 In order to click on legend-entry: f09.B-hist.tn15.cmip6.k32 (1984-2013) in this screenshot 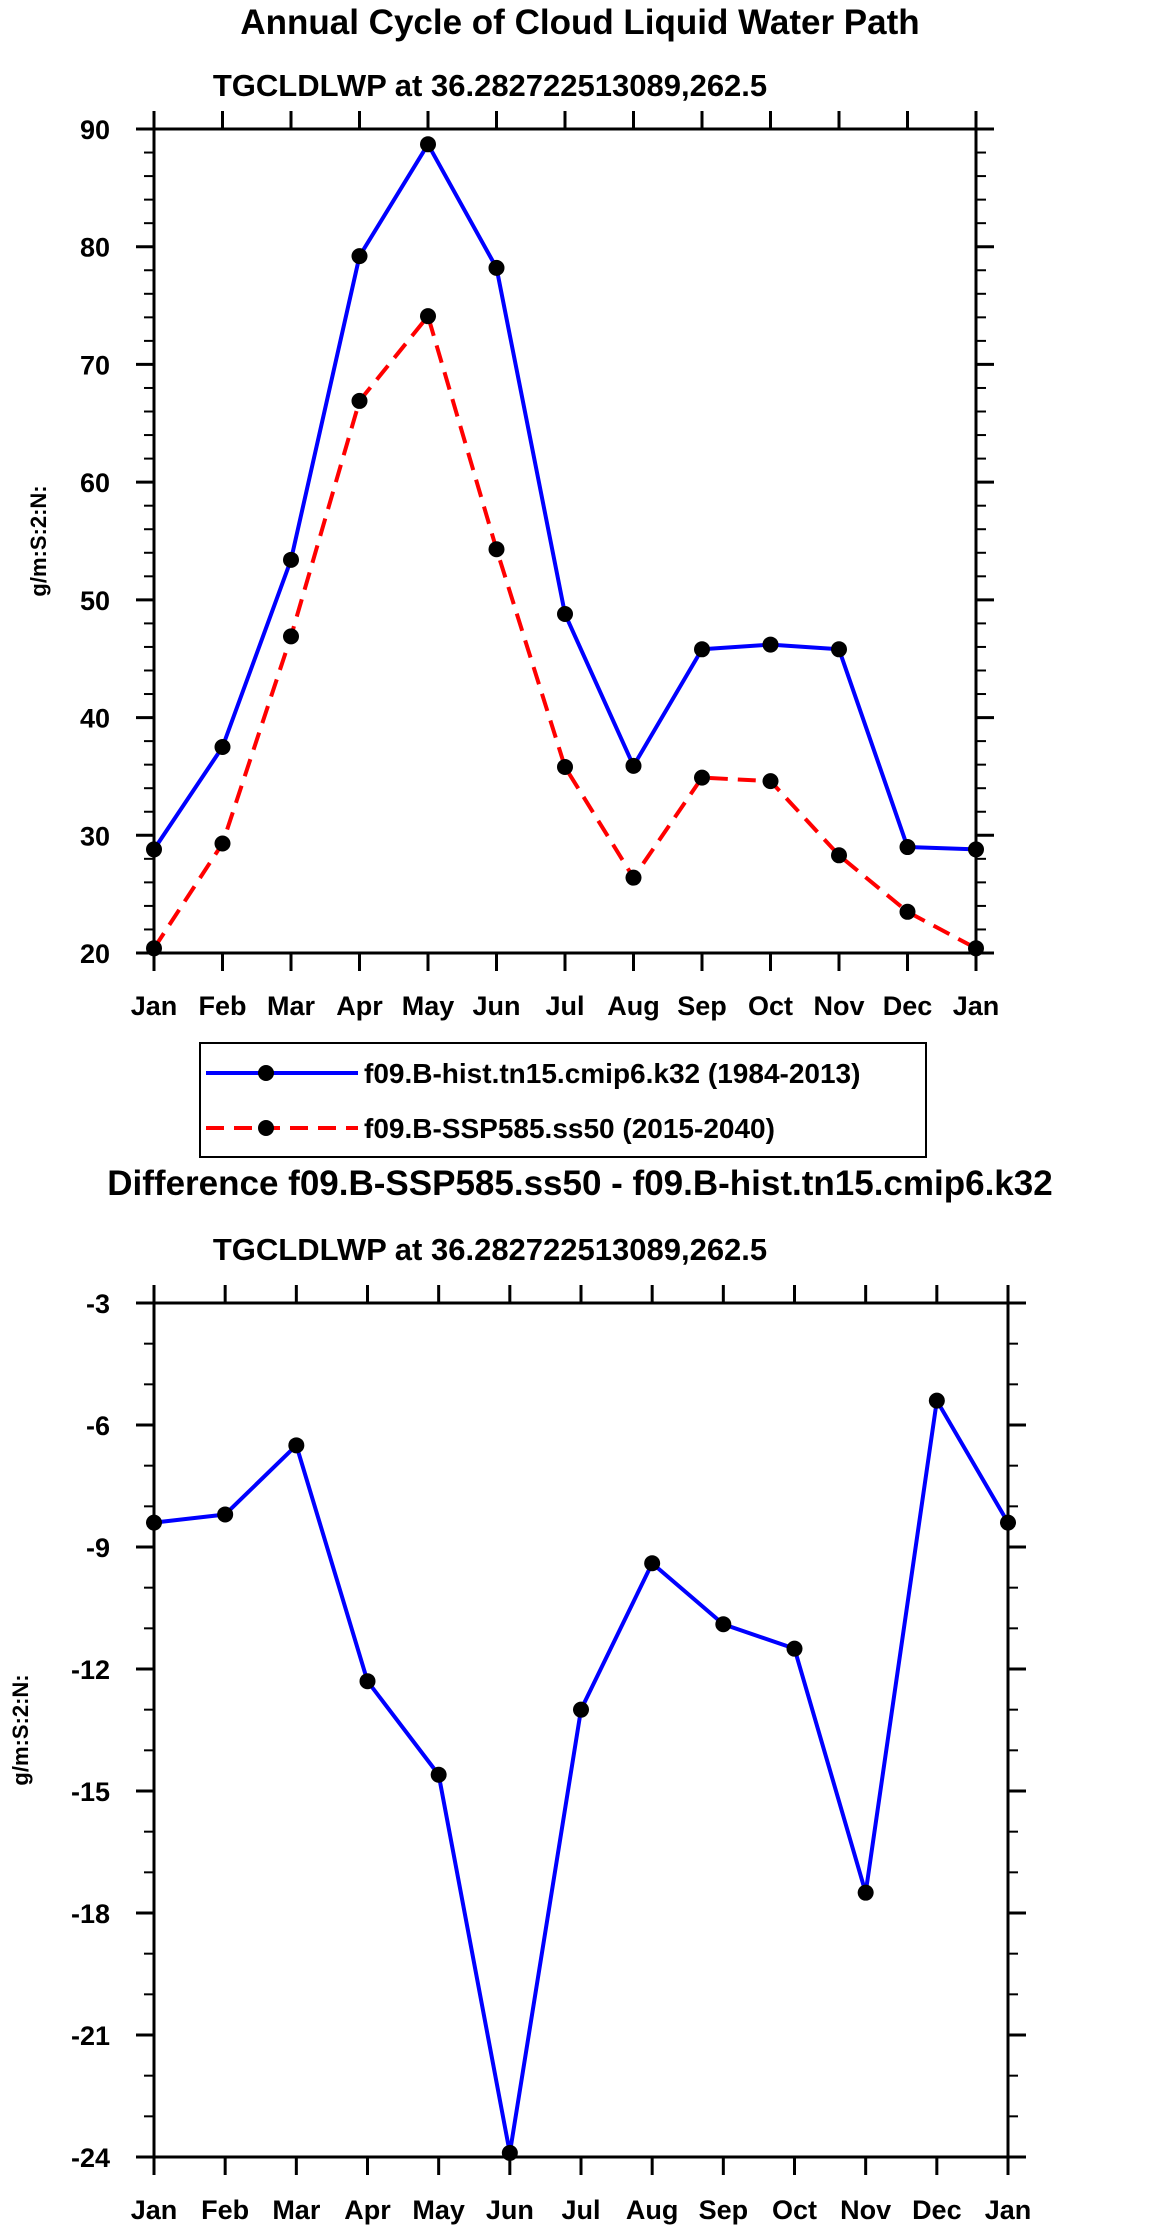, I will do `click(612, 1073)`.